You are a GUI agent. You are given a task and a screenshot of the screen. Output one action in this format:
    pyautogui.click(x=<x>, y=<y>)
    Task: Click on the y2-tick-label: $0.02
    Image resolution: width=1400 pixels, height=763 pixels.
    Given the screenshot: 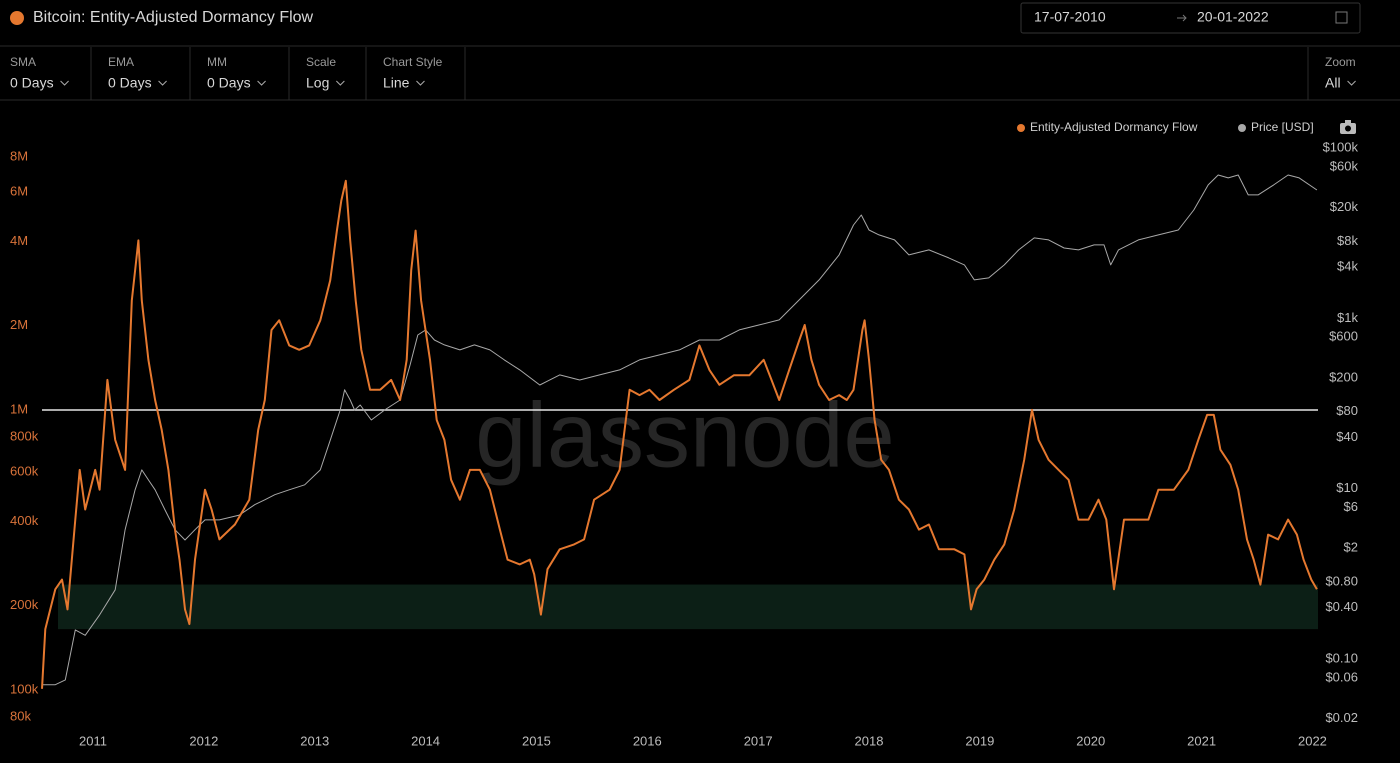 What is the action you would take?
    pyautogui.click(x=1341, y=717)
    